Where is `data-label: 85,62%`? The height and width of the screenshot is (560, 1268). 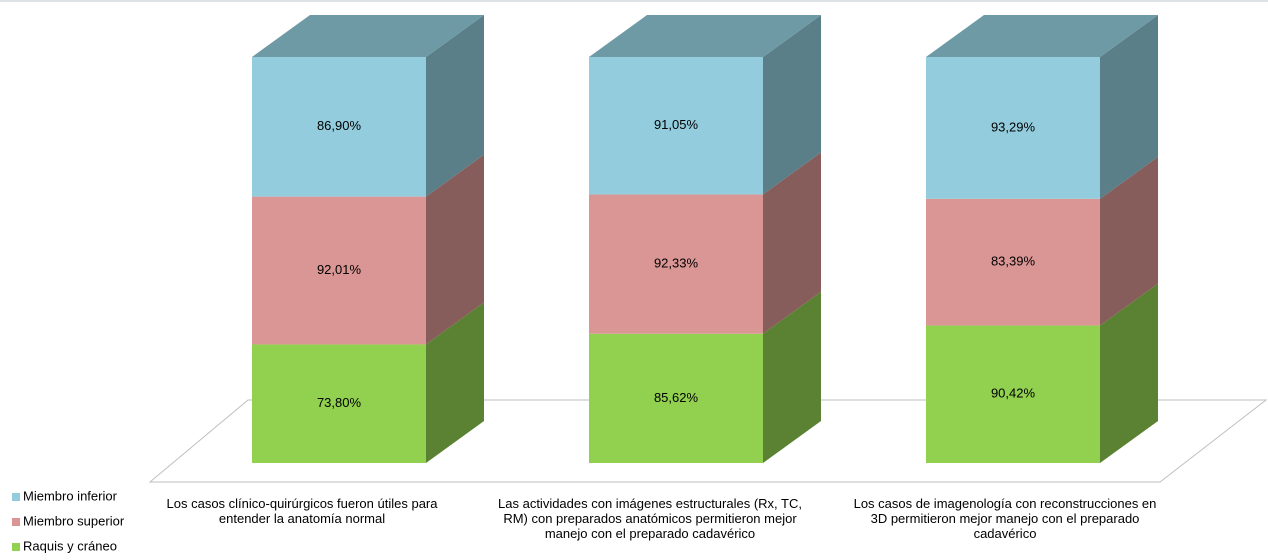 data-label: 85,62% is located at coordinates (676, 397).